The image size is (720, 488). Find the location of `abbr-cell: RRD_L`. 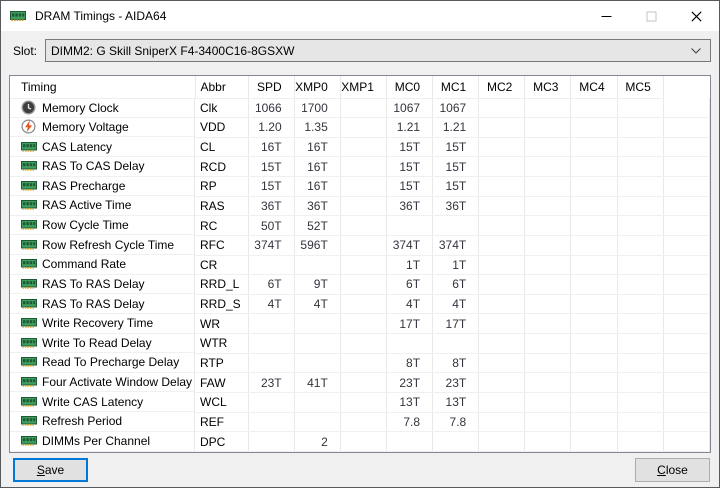

abbr-cell: RRD_L is located at coordinates (222, 284).